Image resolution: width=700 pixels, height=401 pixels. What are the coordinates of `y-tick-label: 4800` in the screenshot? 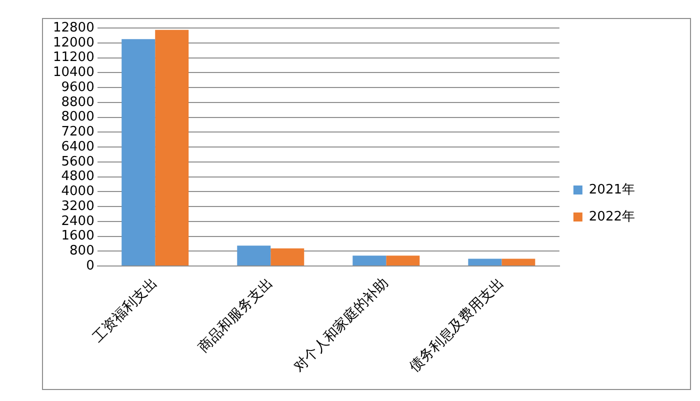 It's located at (77, 176).